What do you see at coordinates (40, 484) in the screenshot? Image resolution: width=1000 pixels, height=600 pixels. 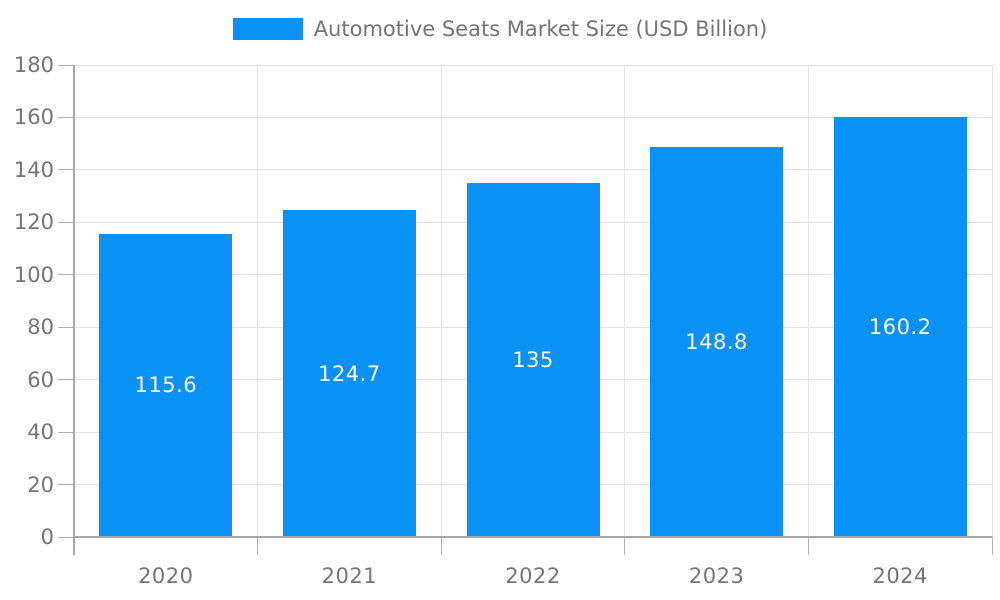 I see `y-axis-label: 20` at bounding box center [40, 484].